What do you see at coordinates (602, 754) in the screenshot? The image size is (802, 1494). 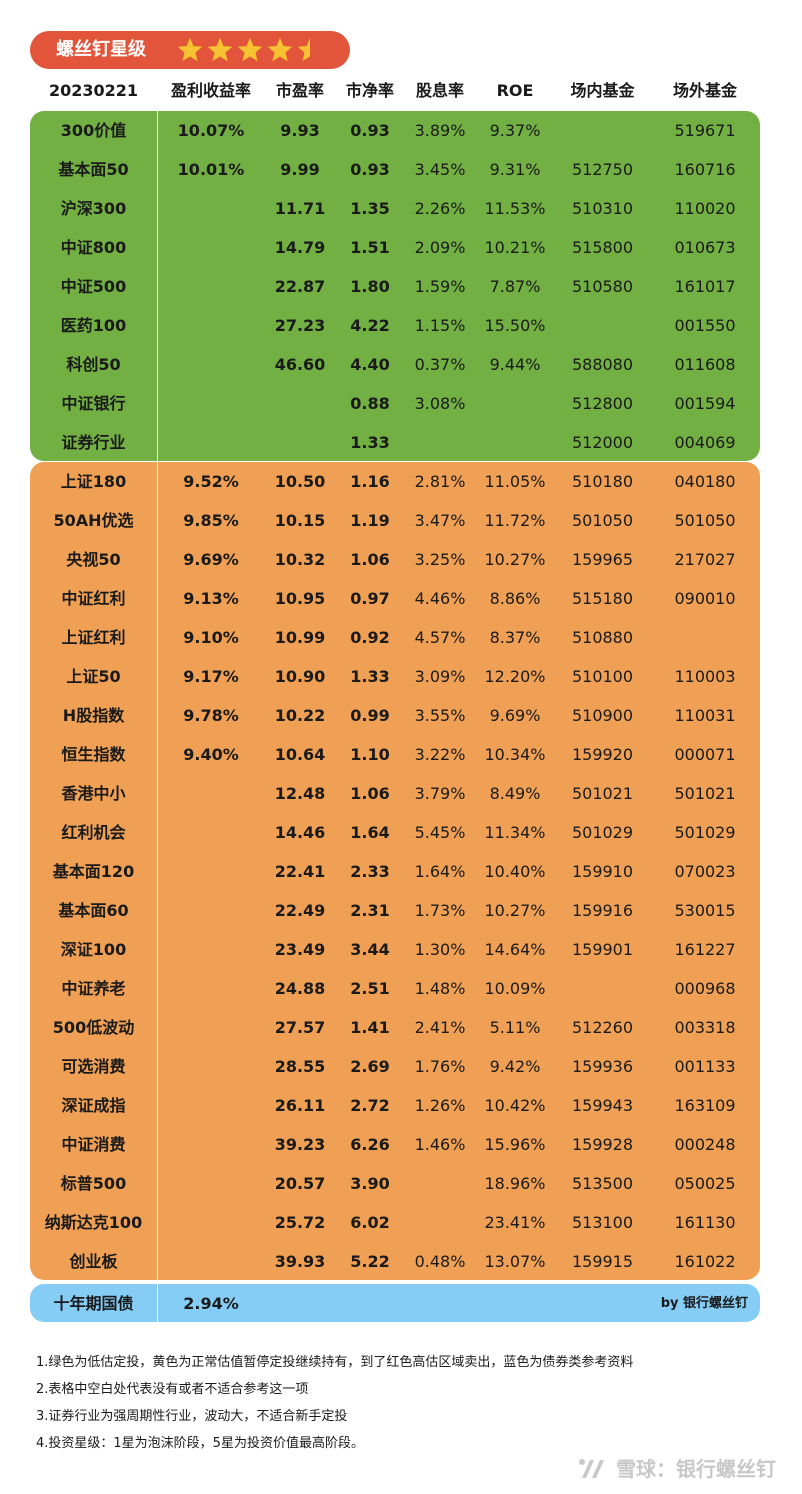 I see `exchange-fund-code: 159920` at bounding box center [602, 754].